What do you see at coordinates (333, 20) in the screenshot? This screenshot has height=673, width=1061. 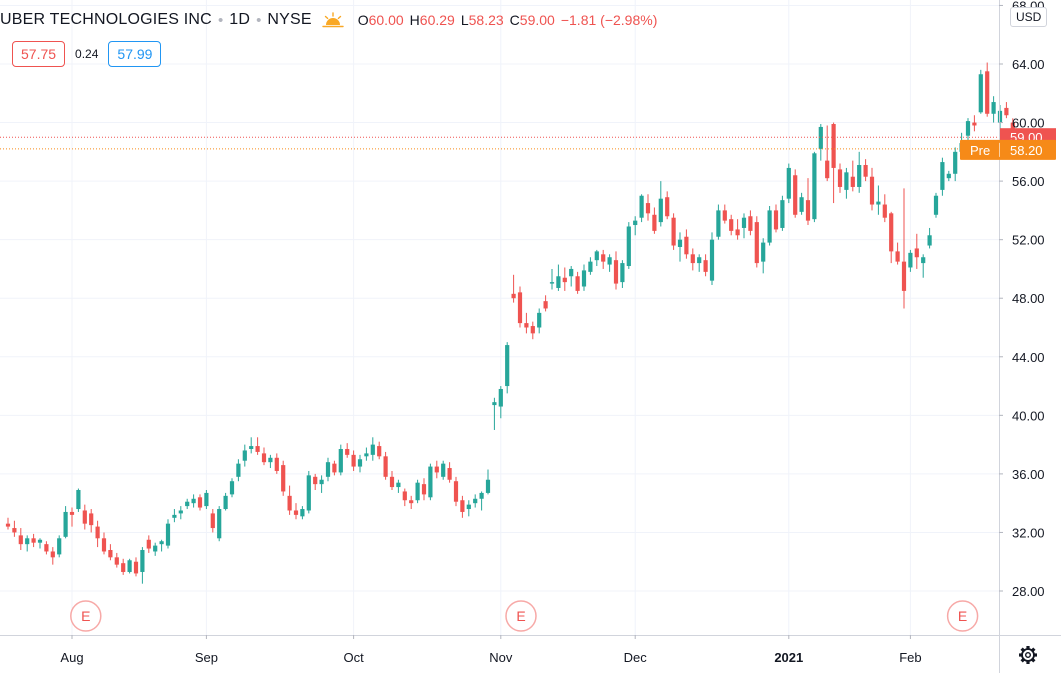 I see `sun-icon` at bounding box center [333, 20].